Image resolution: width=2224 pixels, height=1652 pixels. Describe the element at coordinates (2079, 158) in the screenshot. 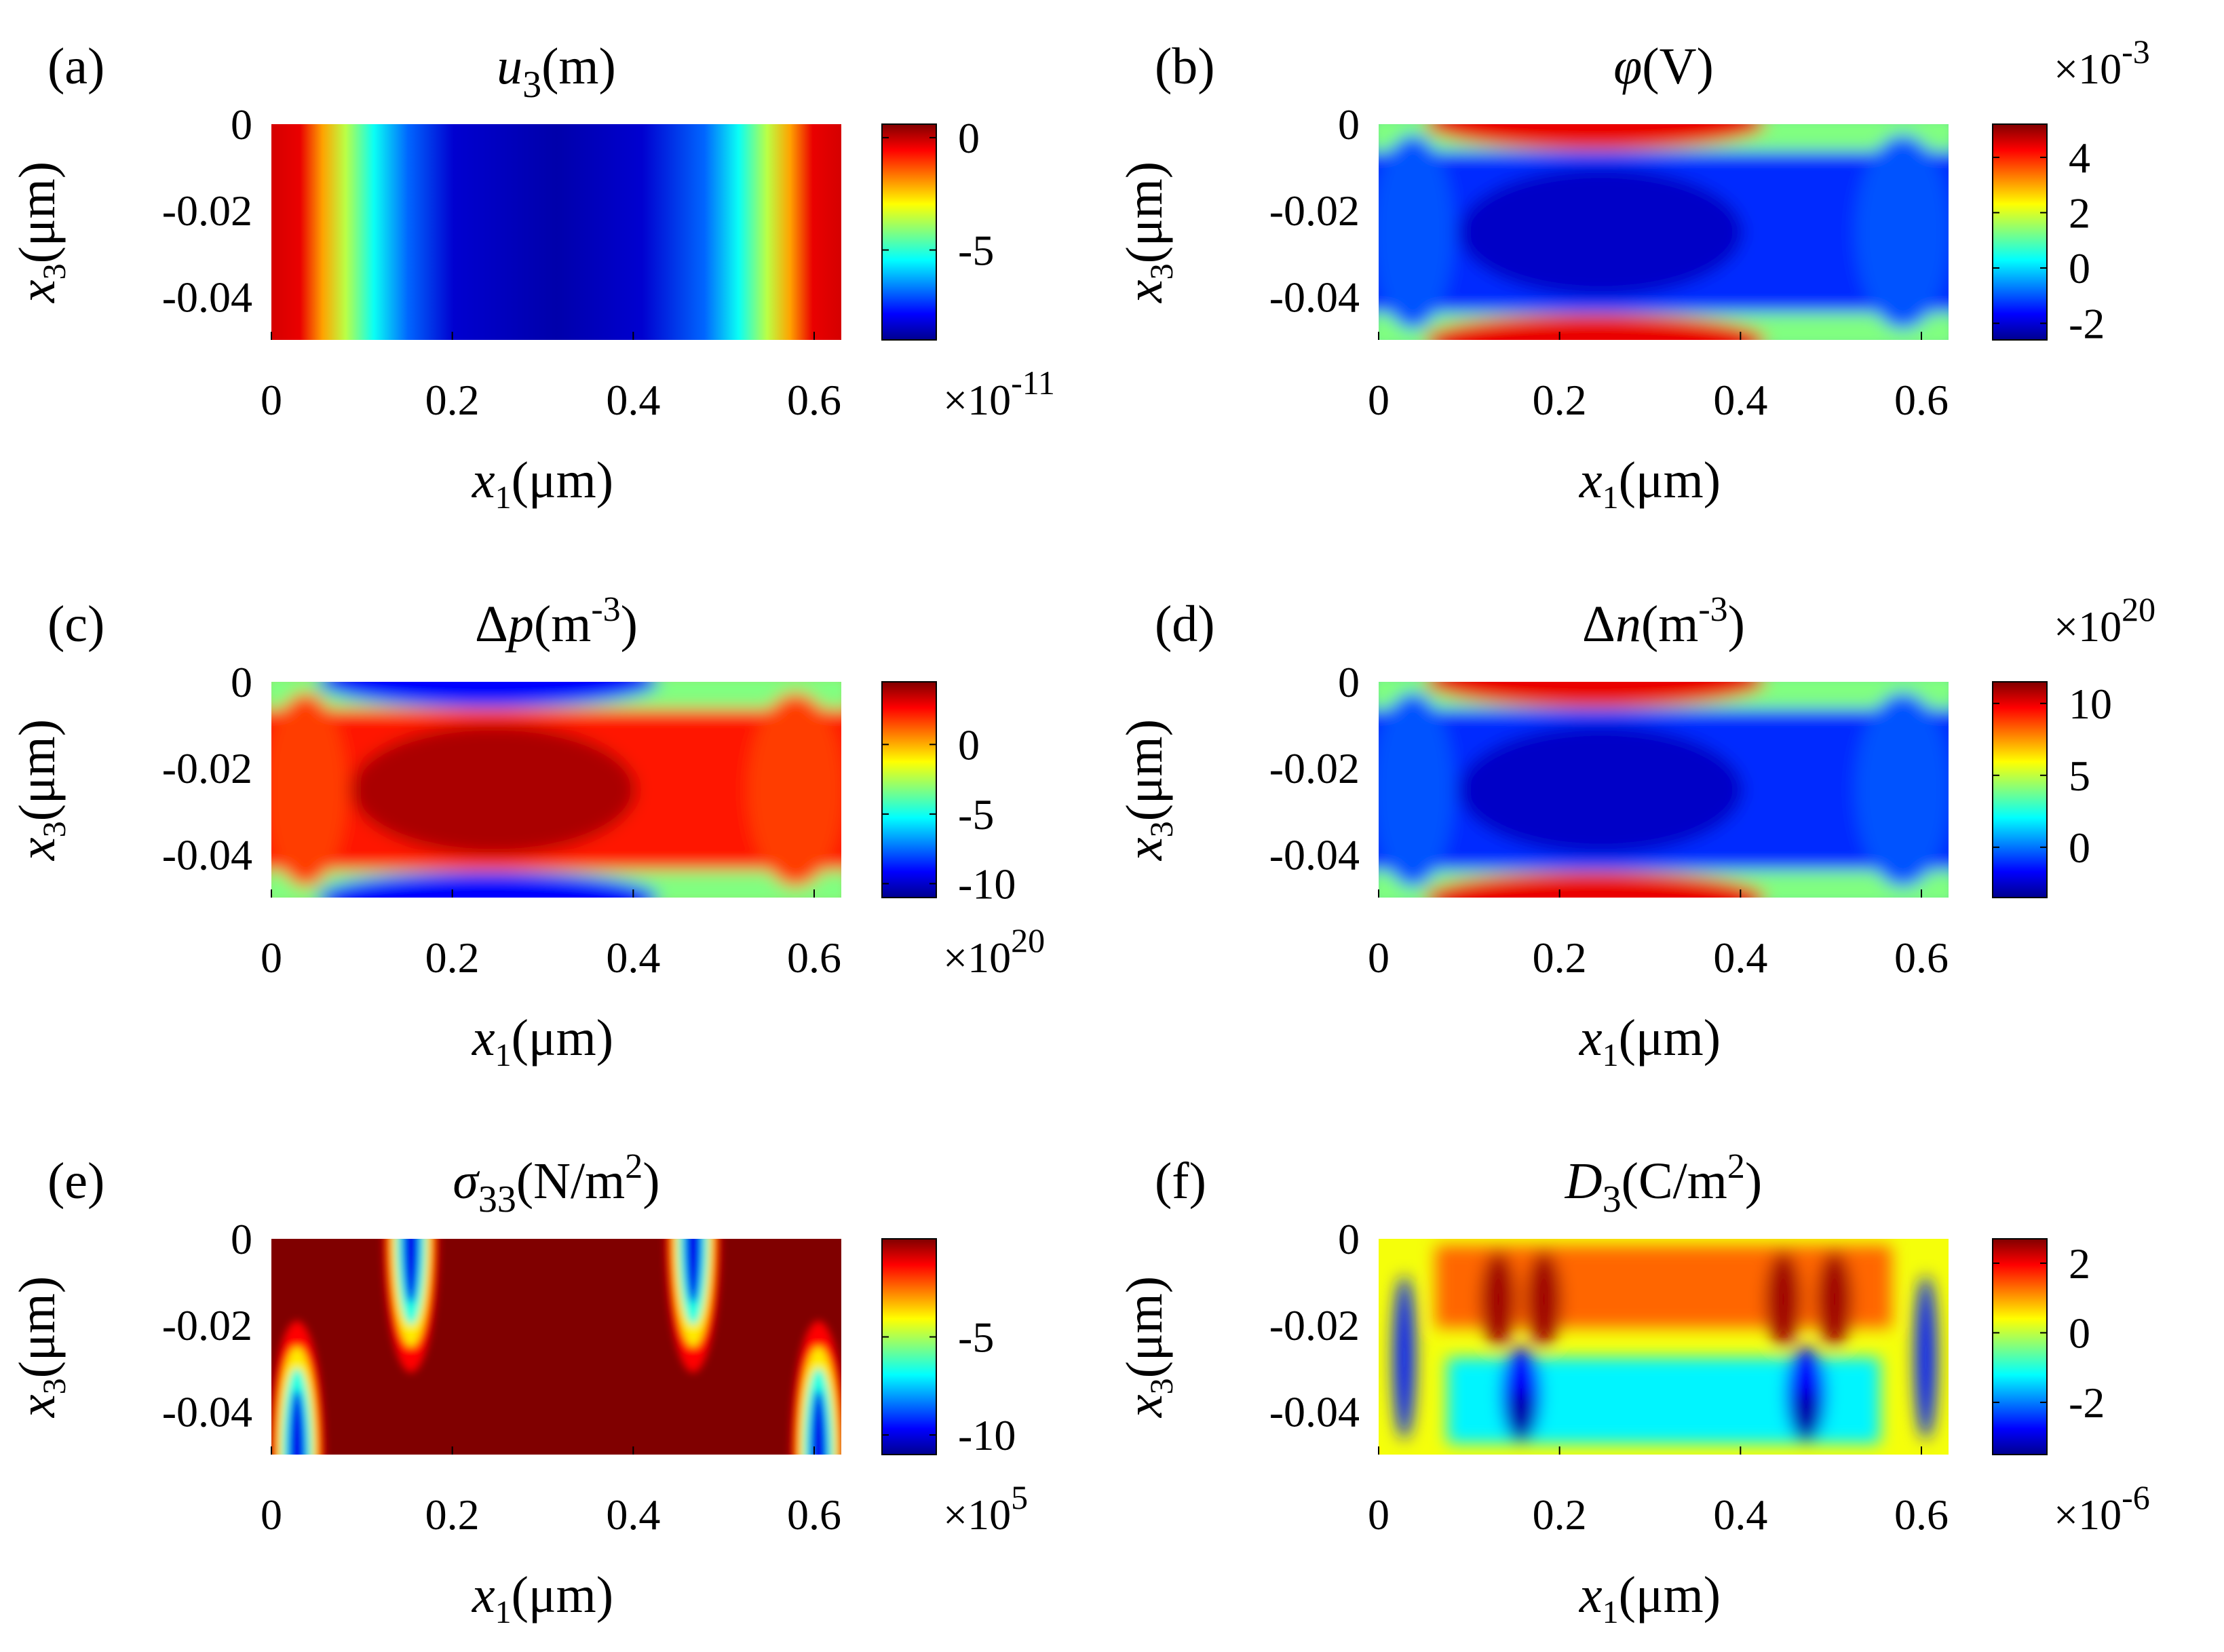

I see `colorbar-tick-label: 4` at that location.